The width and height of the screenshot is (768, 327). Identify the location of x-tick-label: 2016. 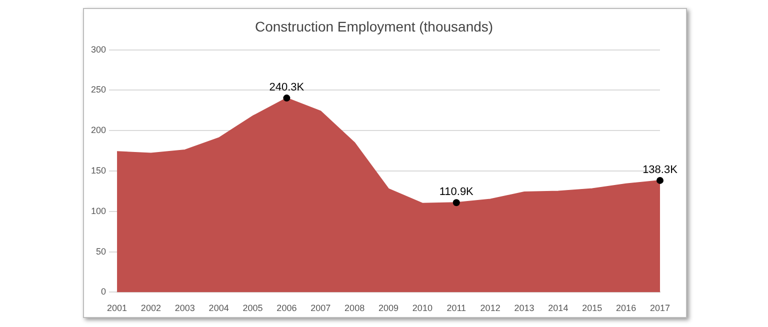
(626, 308).